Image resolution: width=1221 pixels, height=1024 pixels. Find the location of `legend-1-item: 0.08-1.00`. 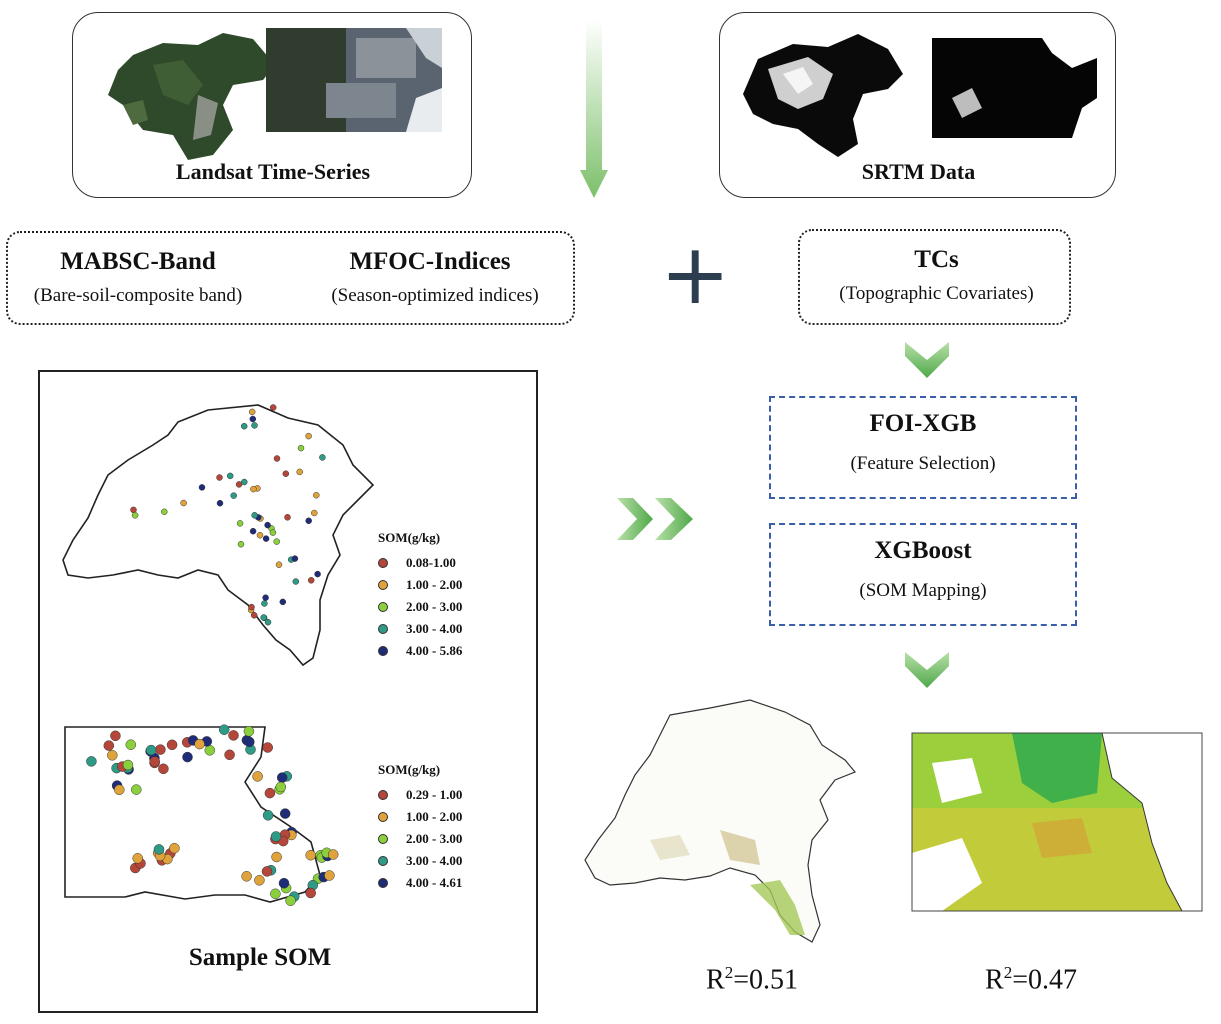

legend-1-item: 0.08-1.00 is located at coordinates (453, 563).